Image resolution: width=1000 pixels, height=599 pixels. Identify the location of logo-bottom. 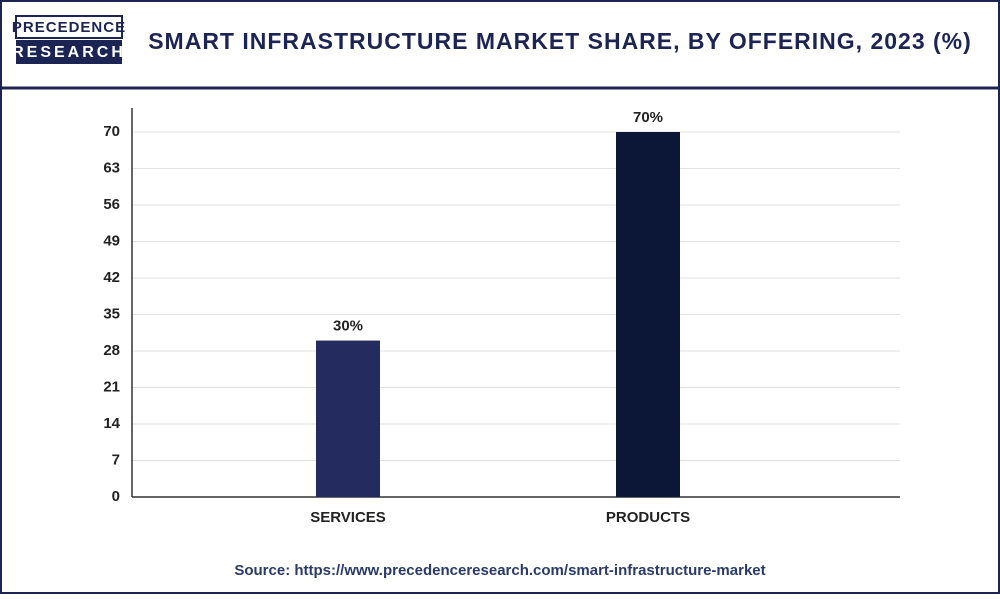
(69, 52).